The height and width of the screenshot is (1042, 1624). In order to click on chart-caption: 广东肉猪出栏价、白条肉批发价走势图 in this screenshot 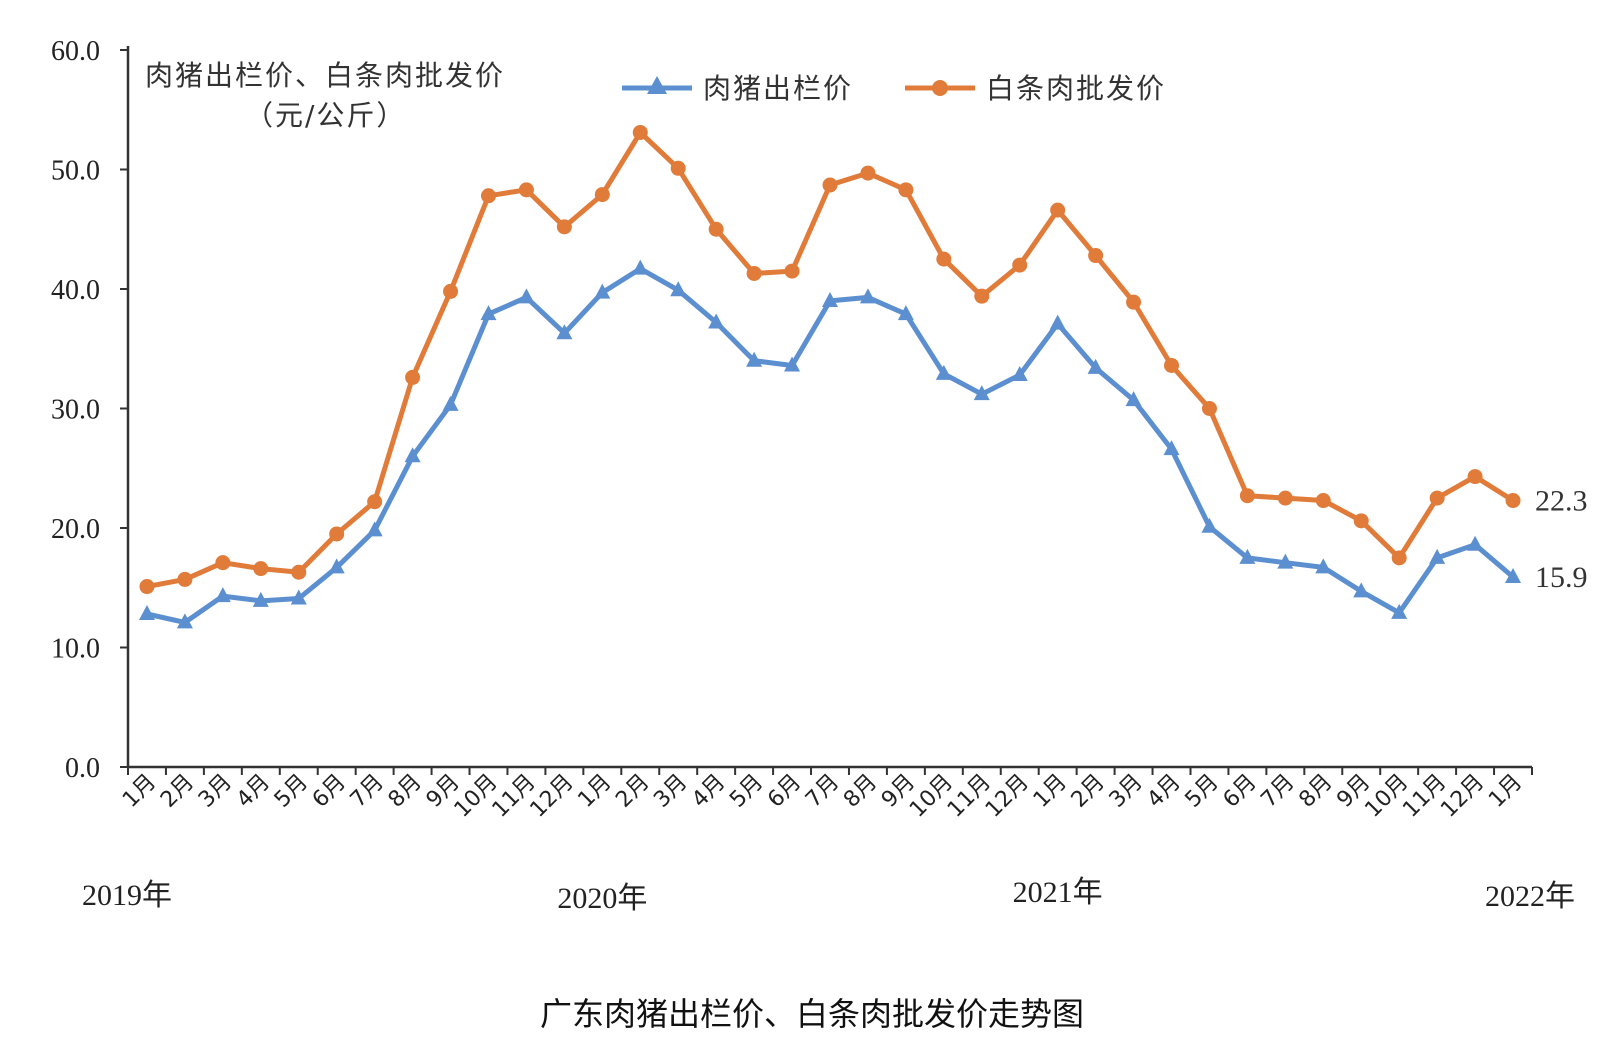, I will do `click(812, 1014)`.